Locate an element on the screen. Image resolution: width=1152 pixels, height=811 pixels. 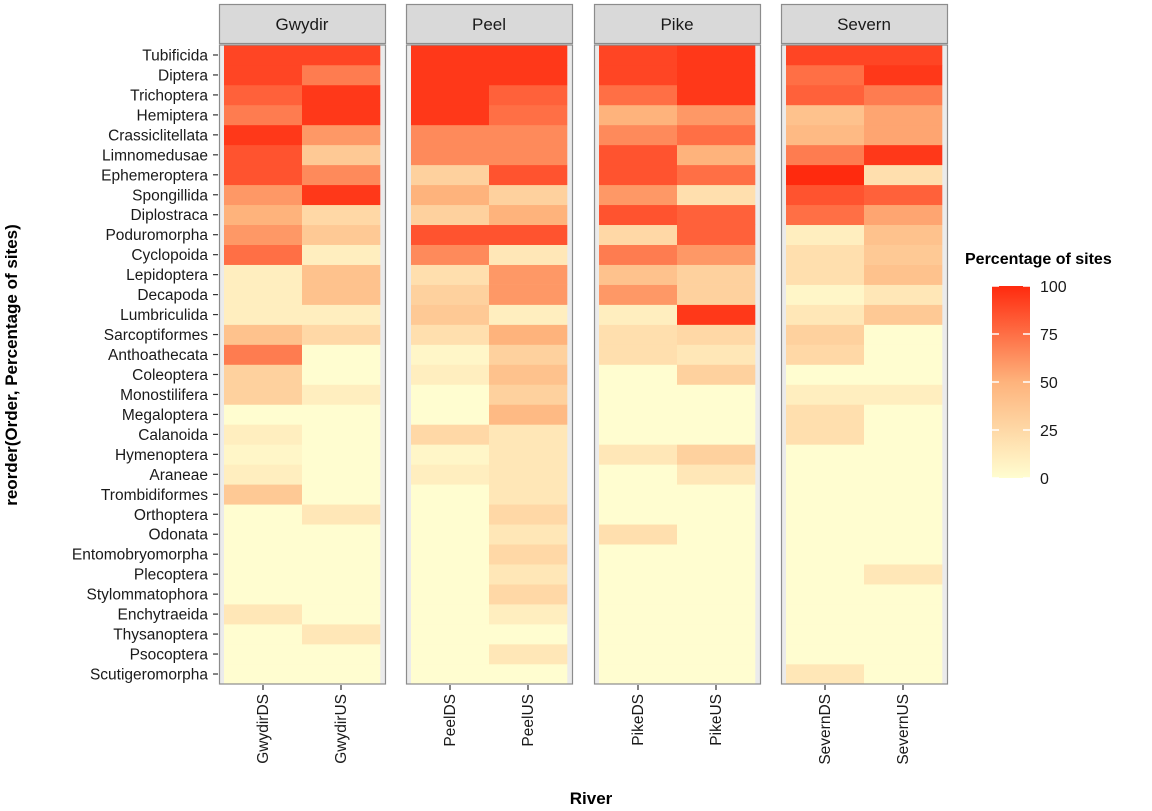
legend: Percentage of sites 100 75 50 25 0 is located at coordinates (1038, 369).